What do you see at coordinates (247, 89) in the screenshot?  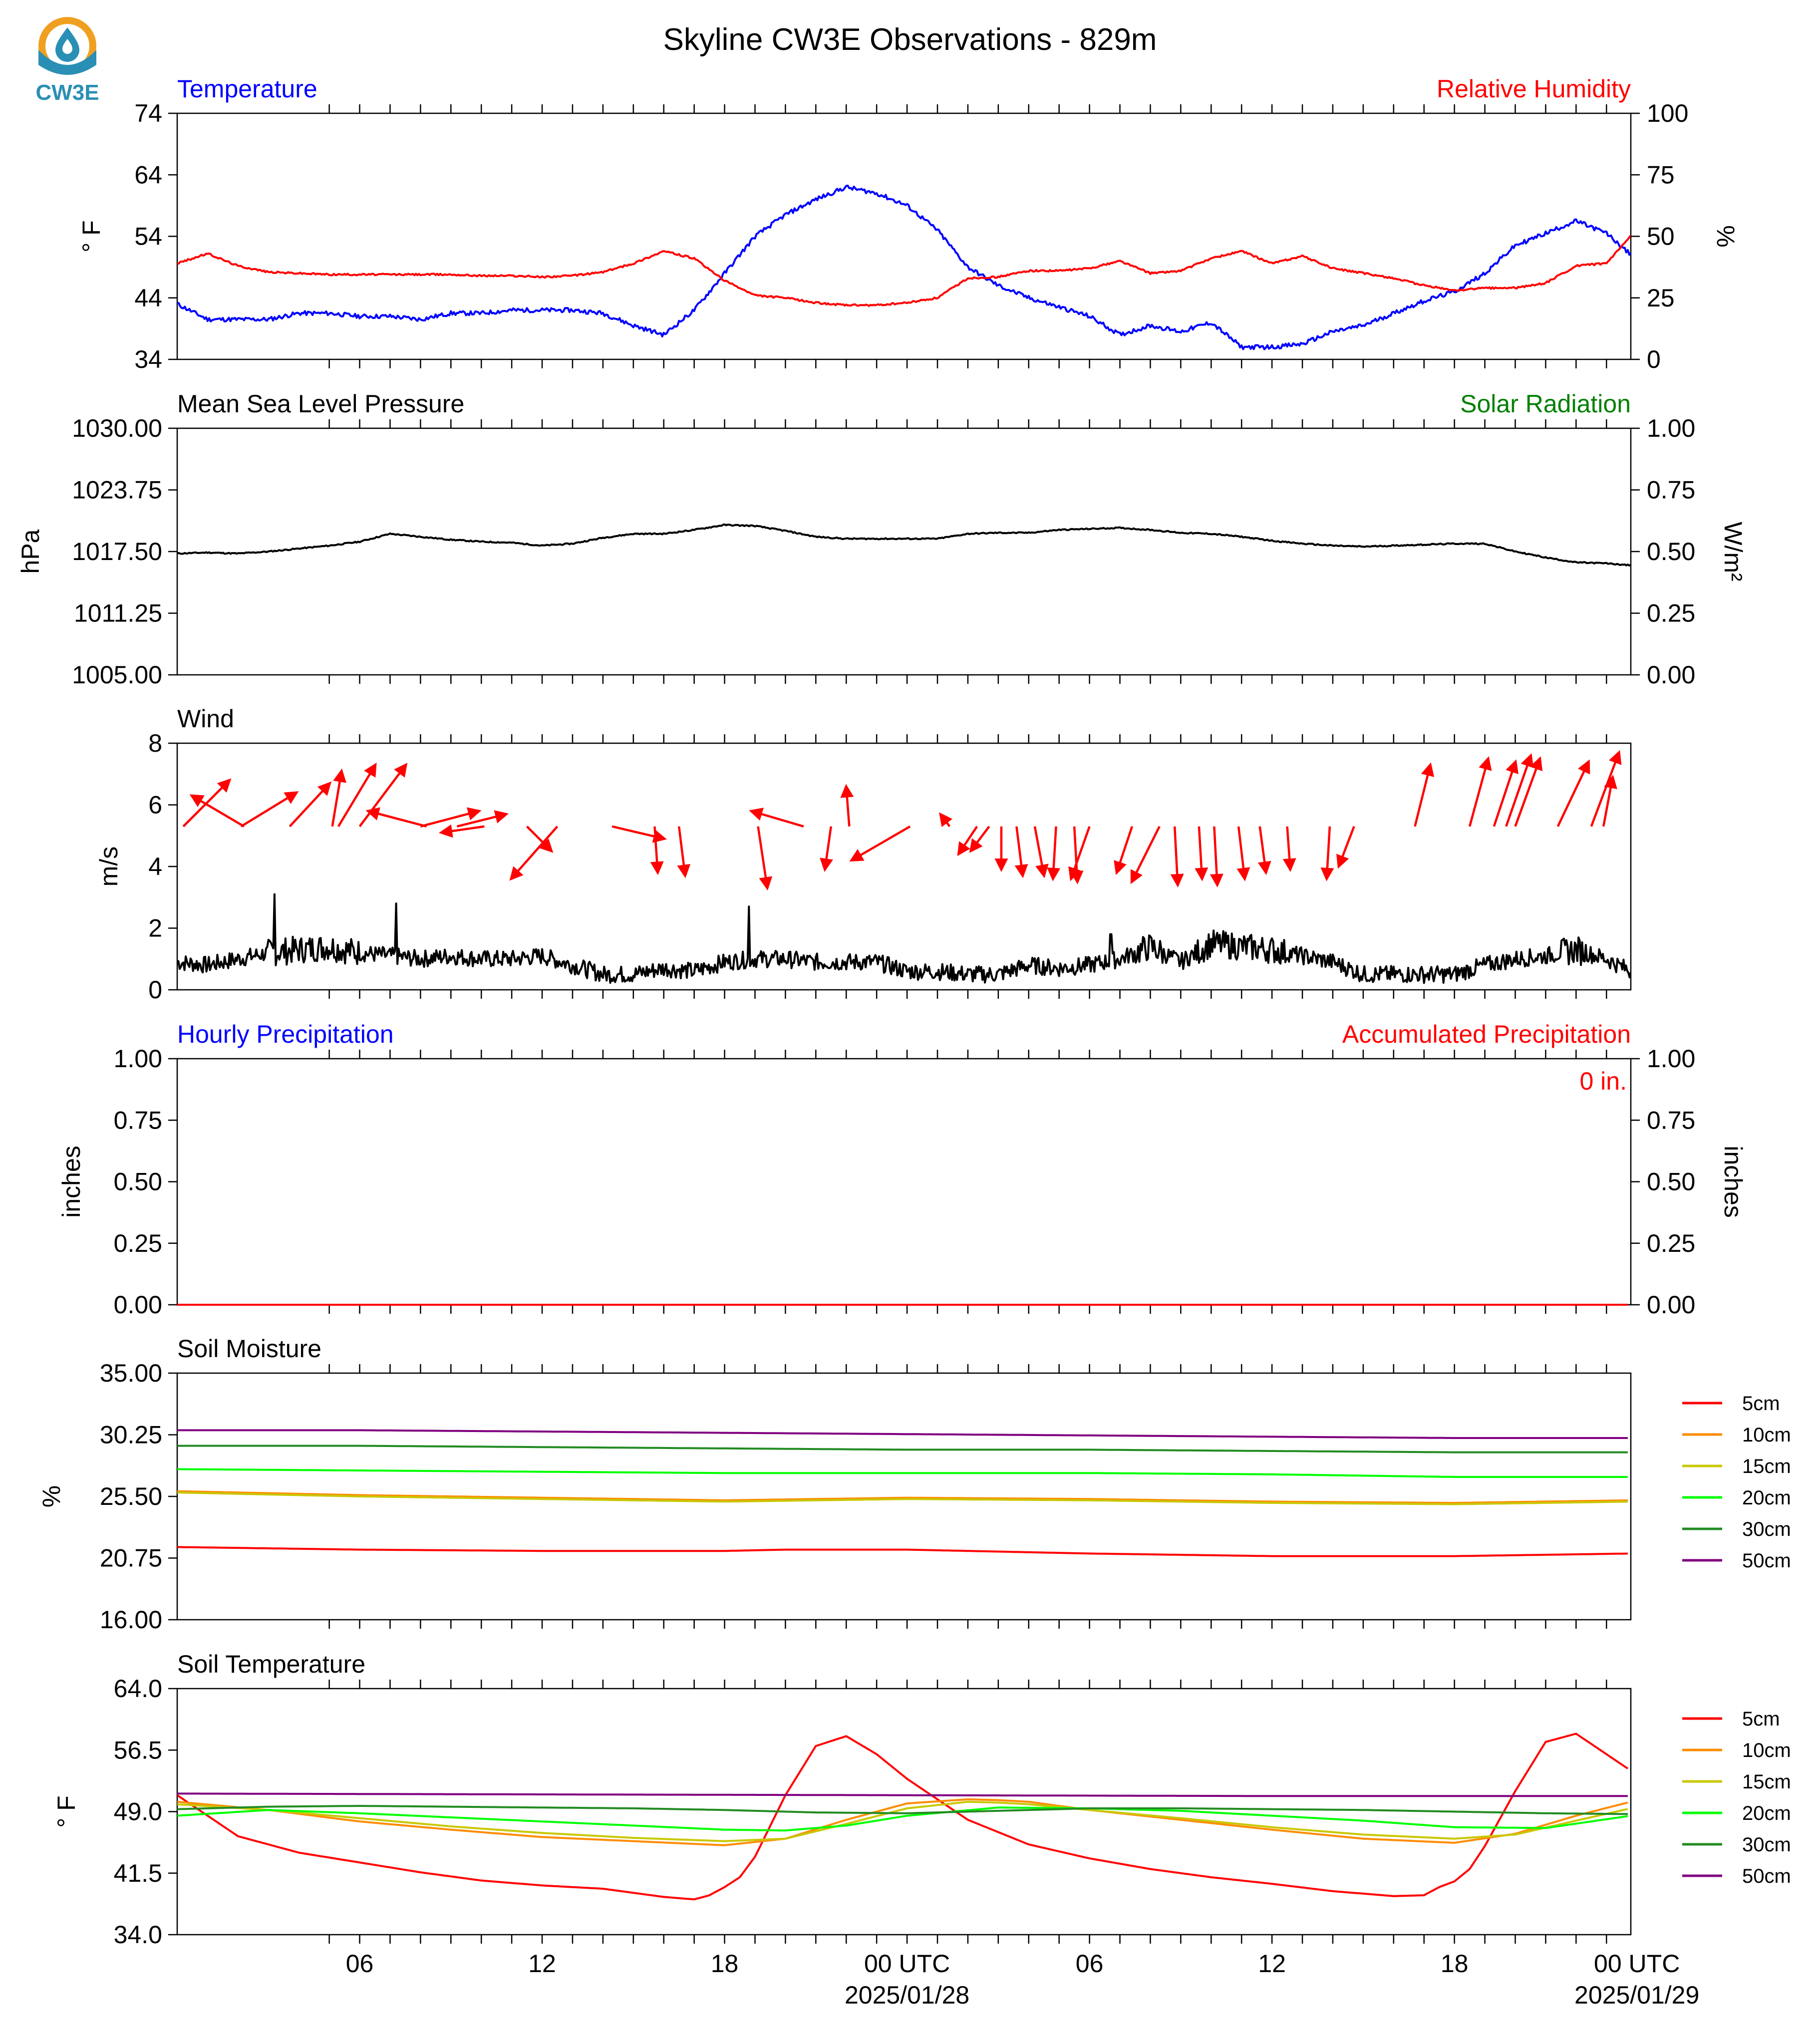 I see `panel-title-left: Temperature` at bounding box center [247, 89].